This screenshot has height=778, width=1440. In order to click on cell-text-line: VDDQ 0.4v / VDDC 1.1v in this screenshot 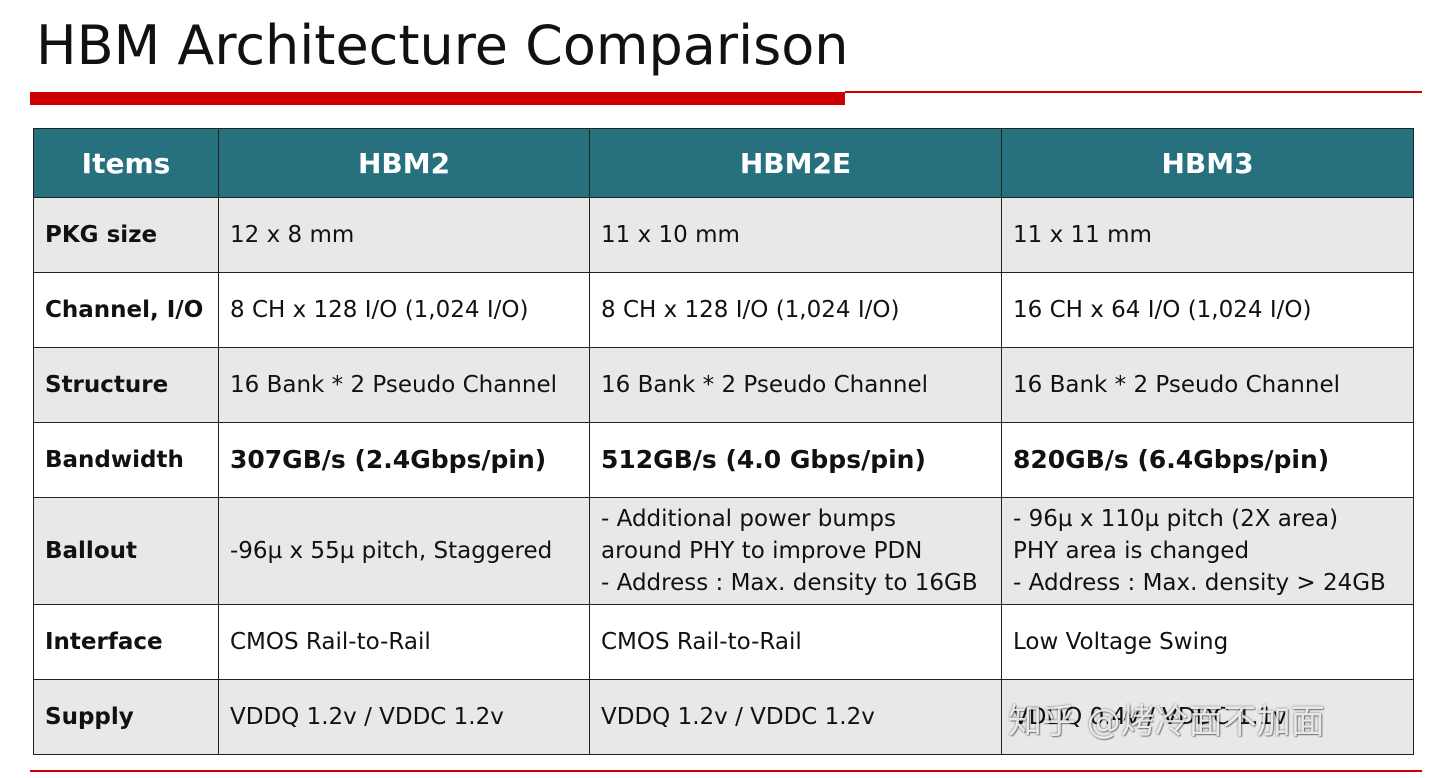, I will do `click(1213, 717)`.